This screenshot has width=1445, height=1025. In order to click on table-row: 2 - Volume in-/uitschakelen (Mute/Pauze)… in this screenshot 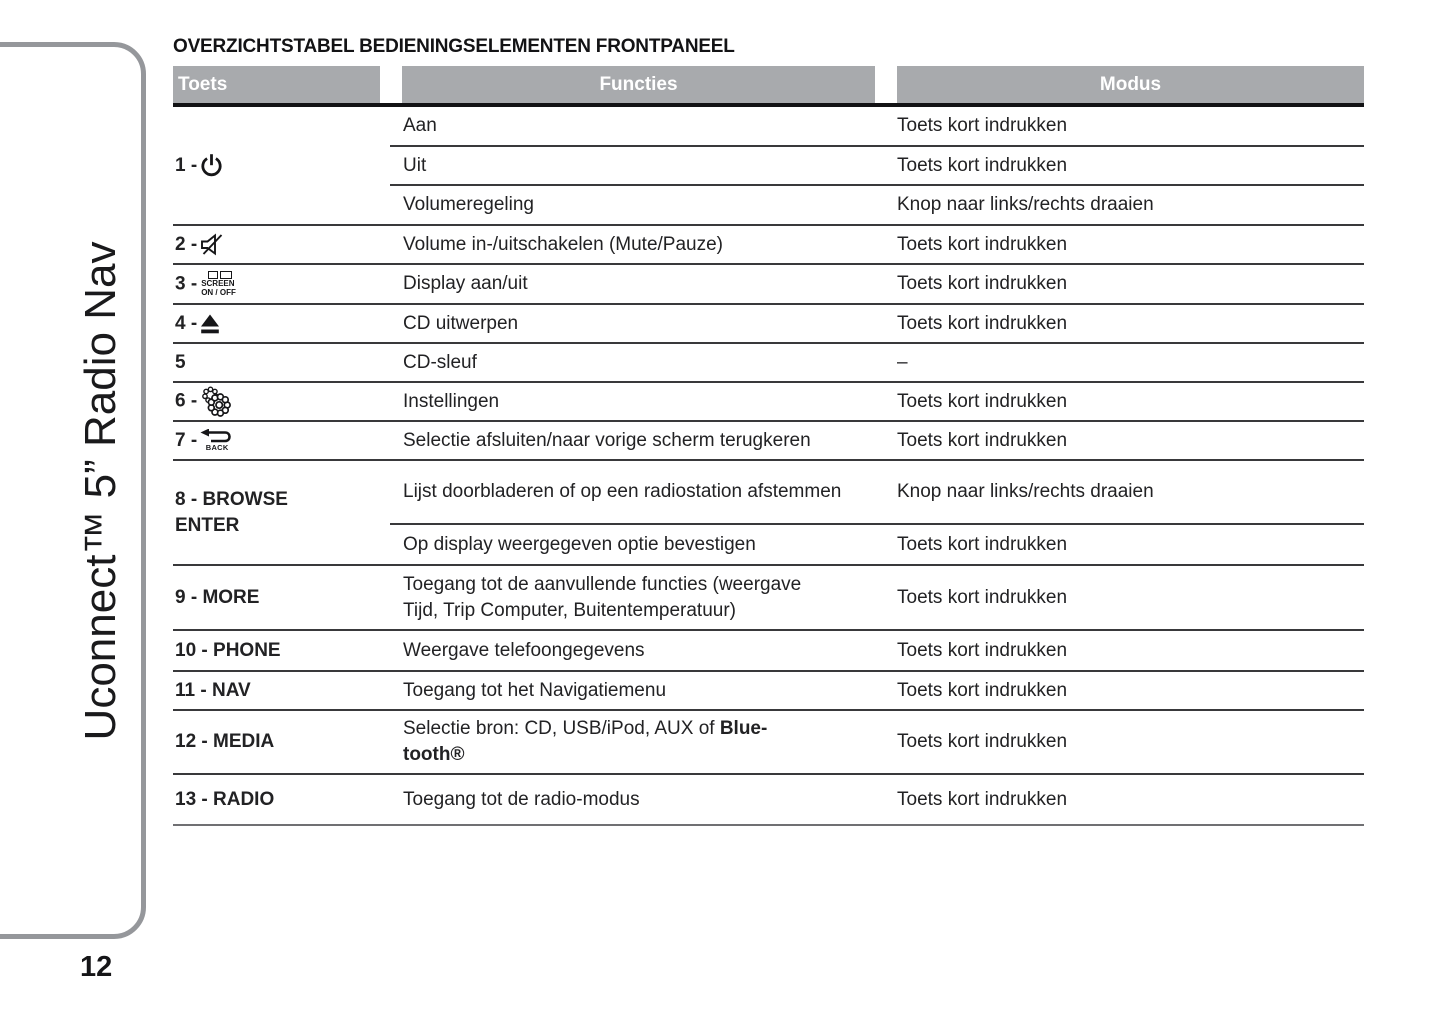, I will do `click(768, 245)`.